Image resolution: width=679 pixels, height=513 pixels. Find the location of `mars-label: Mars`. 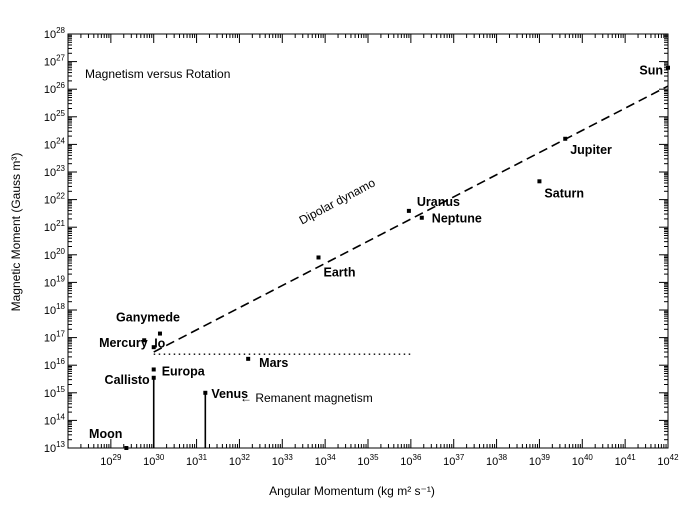

mars-label: Mars is located at coordinates (273, 363).